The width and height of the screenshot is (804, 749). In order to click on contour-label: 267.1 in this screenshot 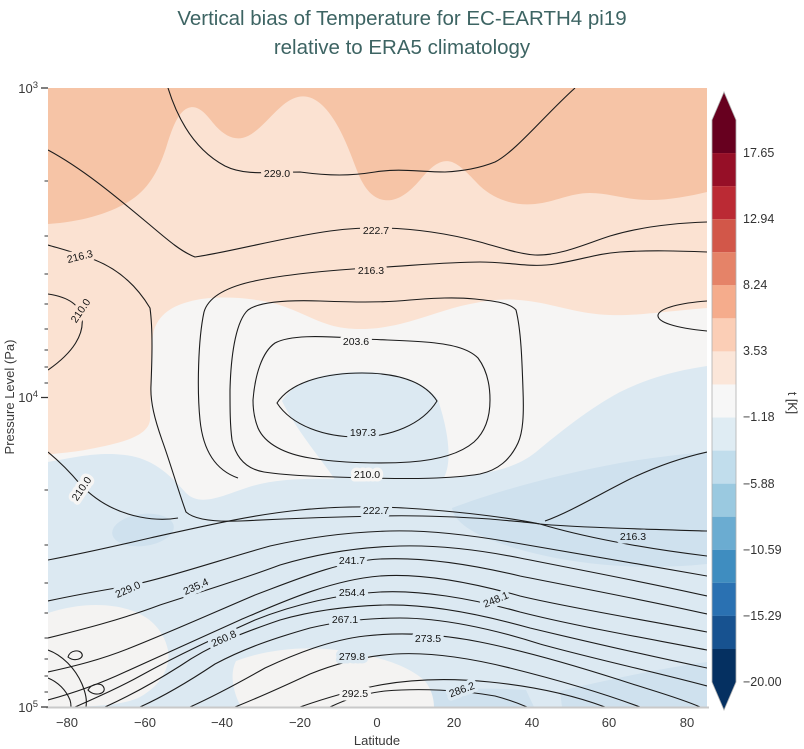, I will do `click(345, 620)`.